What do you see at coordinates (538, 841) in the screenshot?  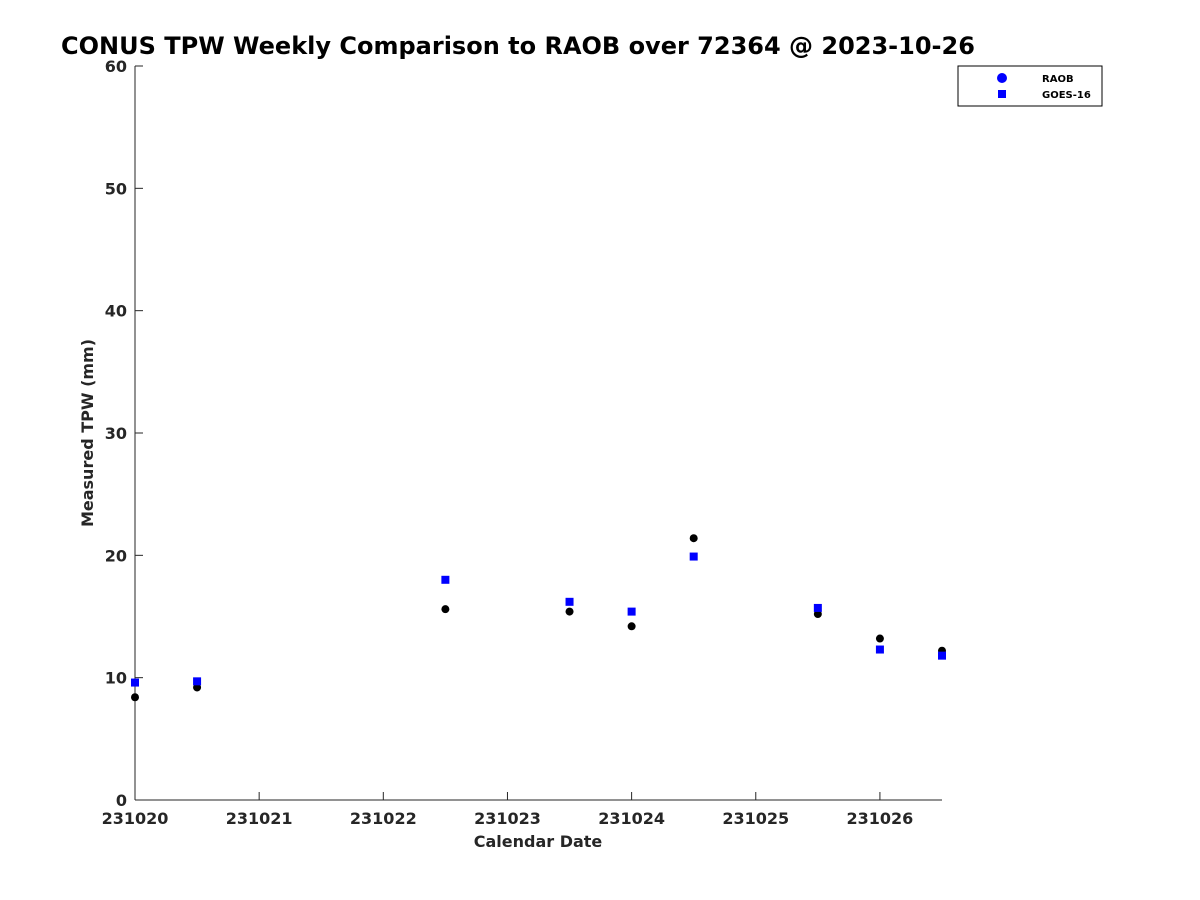 I see `x-axis-label: Calendar Date` at bounding box center [538, 841].